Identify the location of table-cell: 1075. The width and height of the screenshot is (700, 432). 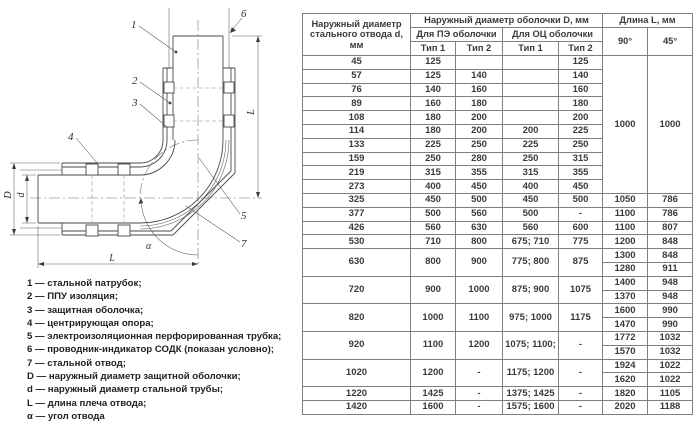
(580, 290).